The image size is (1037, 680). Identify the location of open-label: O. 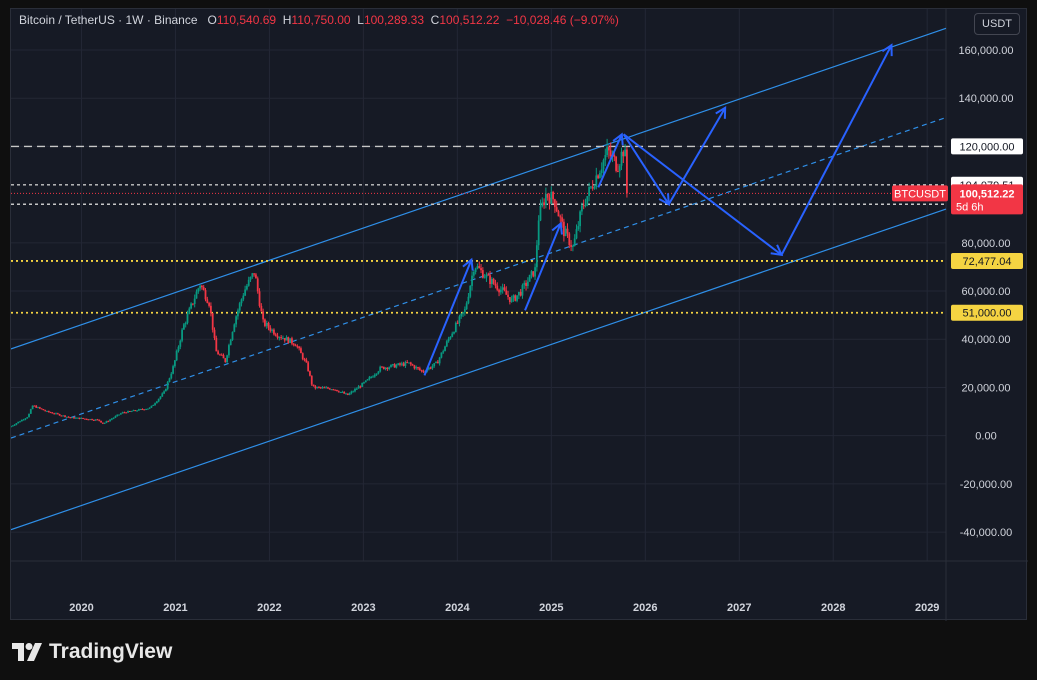
(212, 20).